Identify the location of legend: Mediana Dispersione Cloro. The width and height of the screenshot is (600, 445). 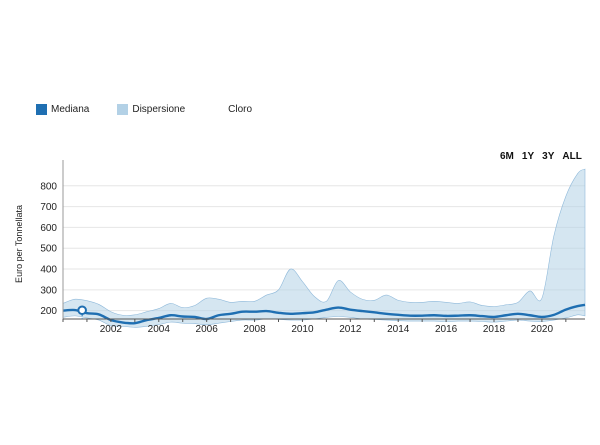
(158, 109).